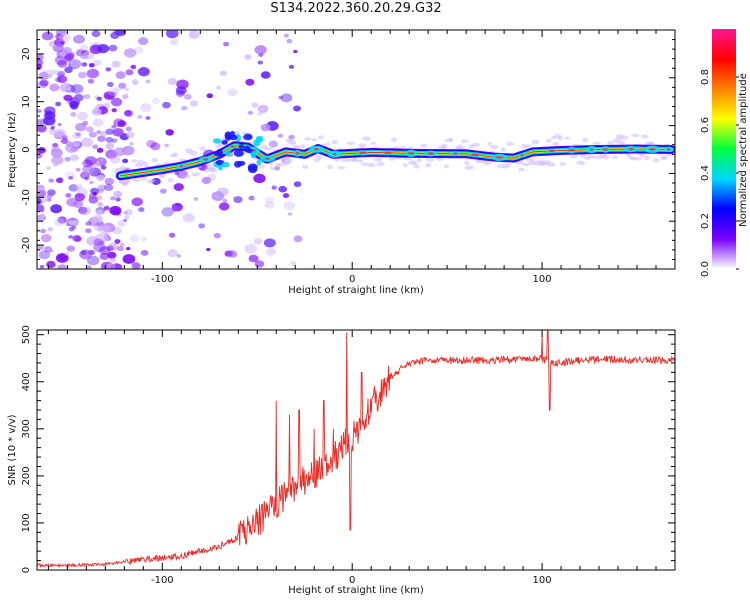 This screenshot has height=600, width=750. What do you see at coordinates (26, 54) in the screenshot?
I see `y-tick-label: 20` at bounding box center [26, 54].